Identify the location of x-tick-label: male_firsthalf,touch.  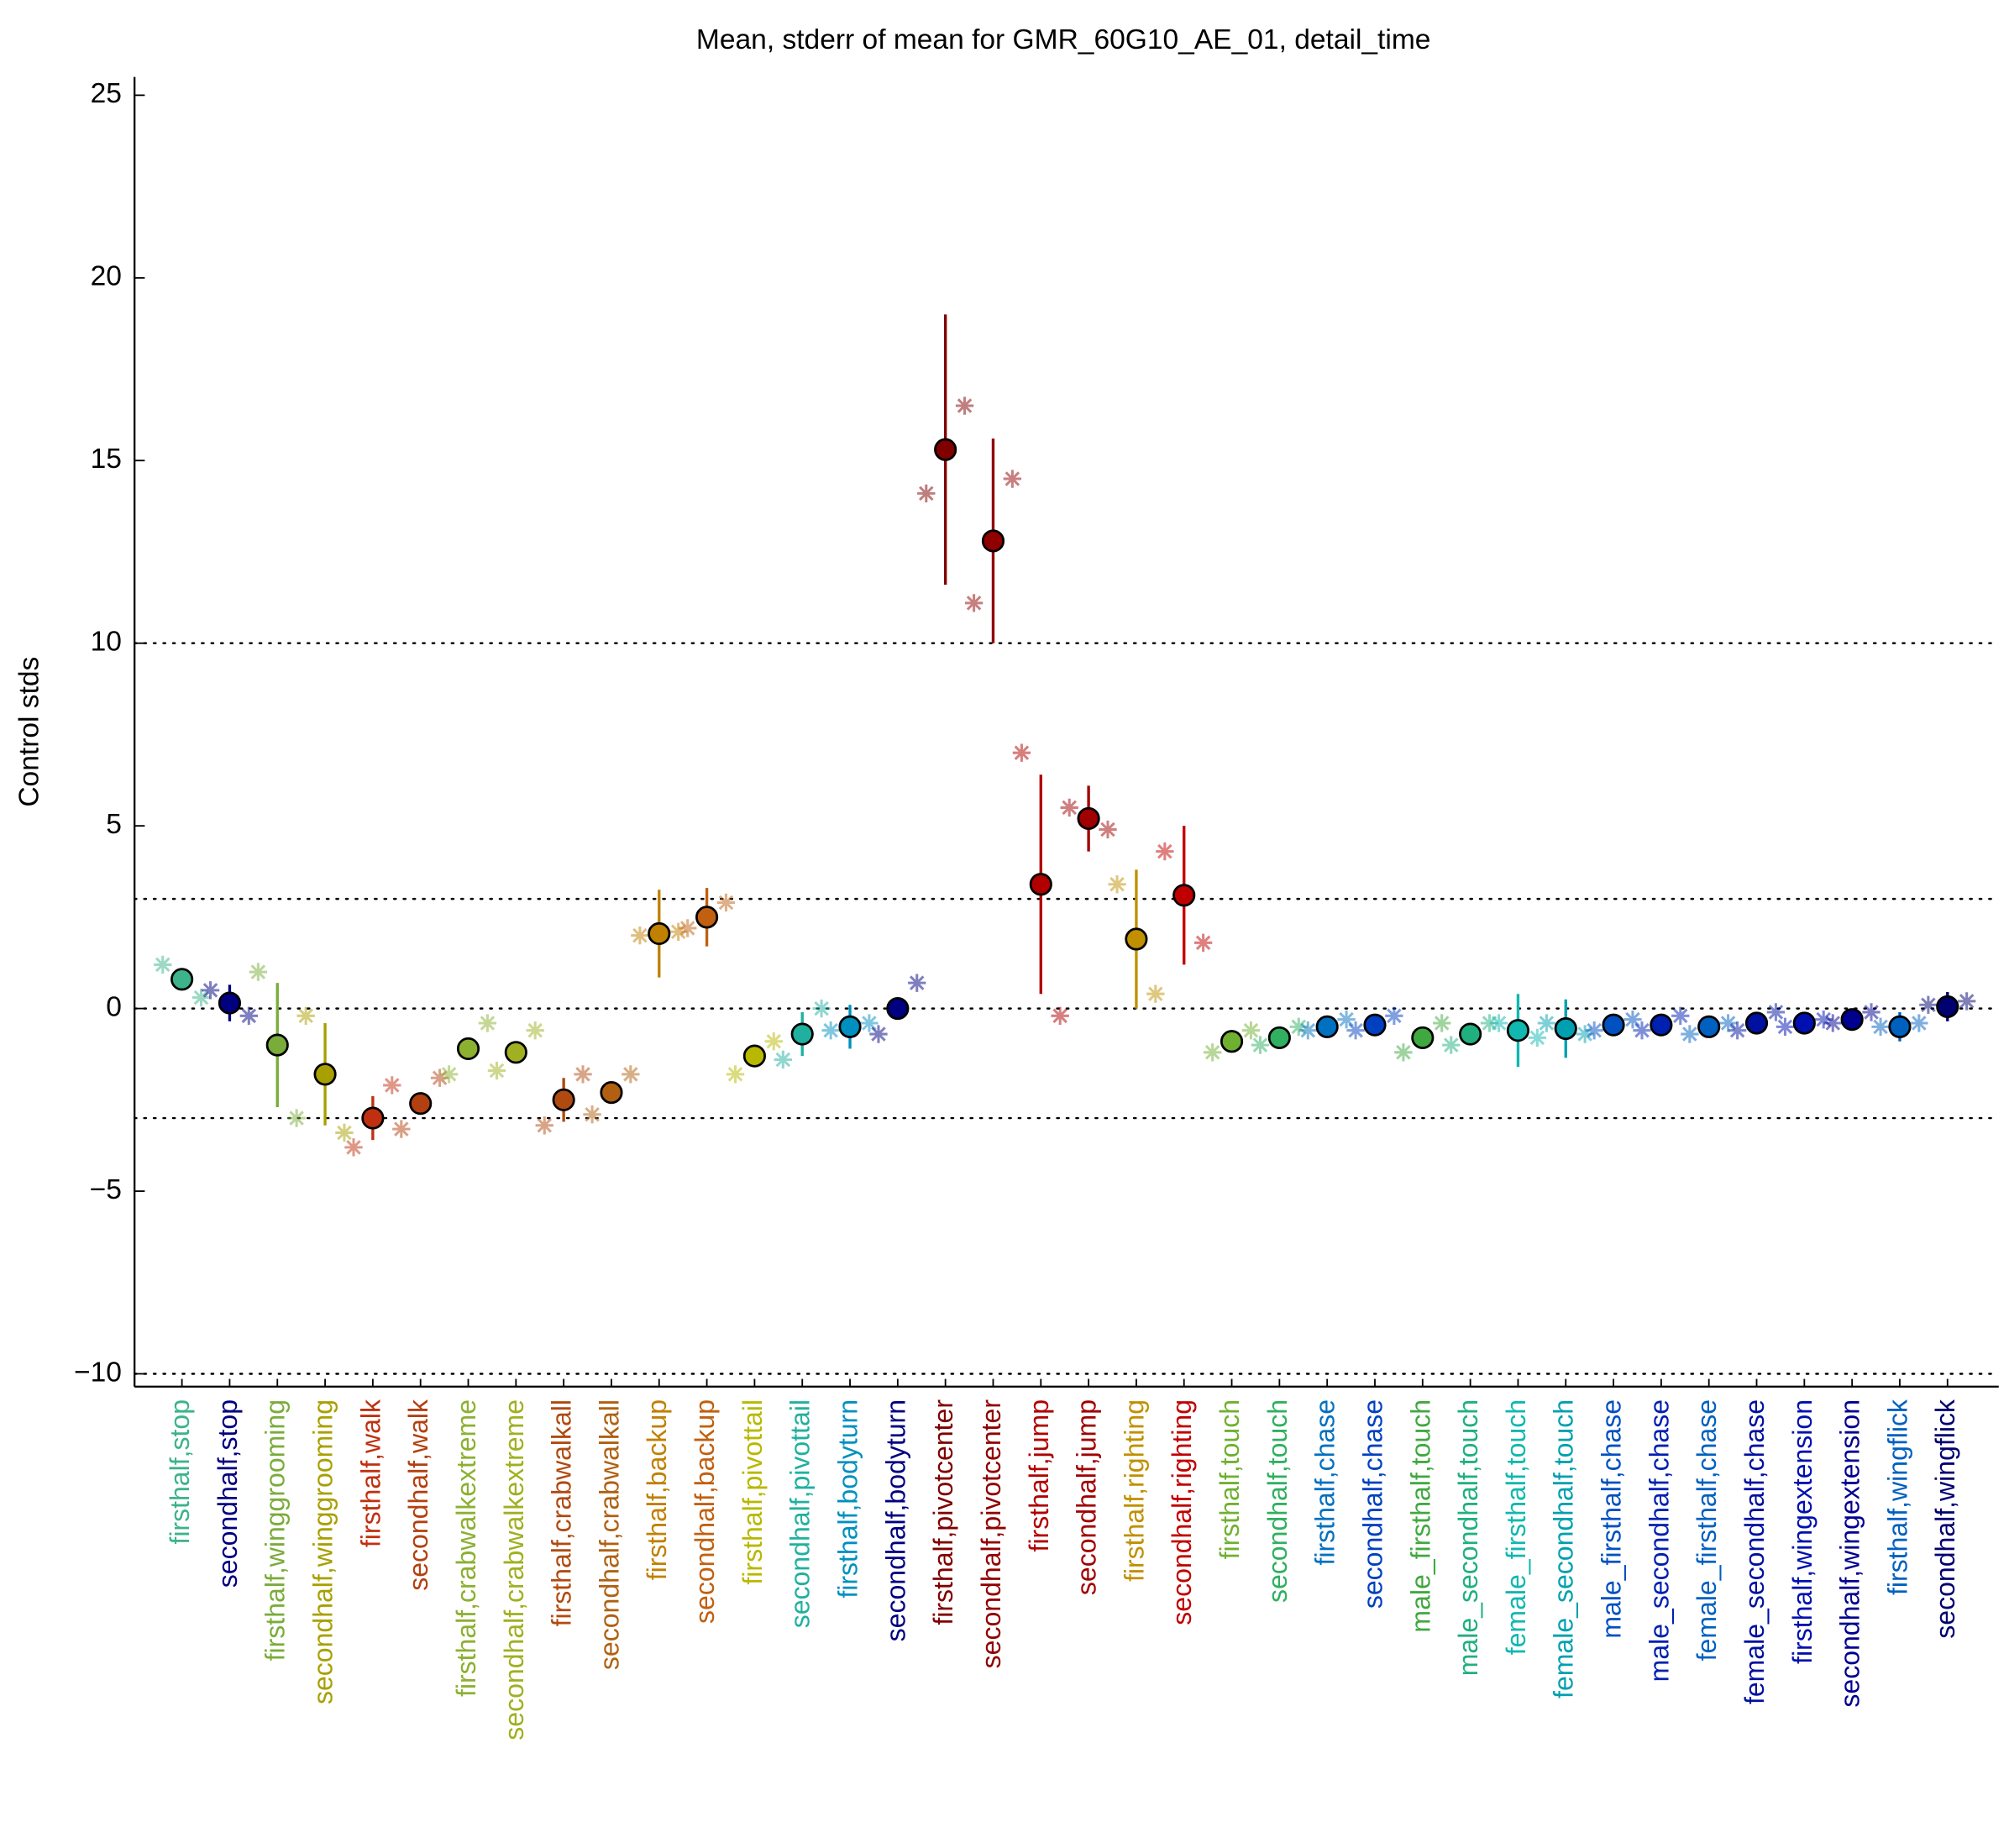
(1420, 1516).